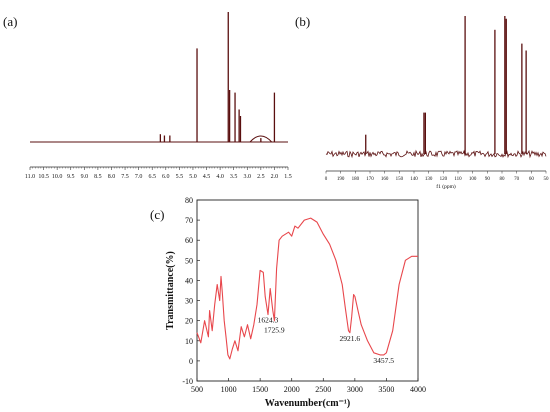 The height and width of the screenshot is (412, 550). Describe the element at coordinates (152, 177) in the screenshot. I see `x-tick-label: 6.5` at that location.